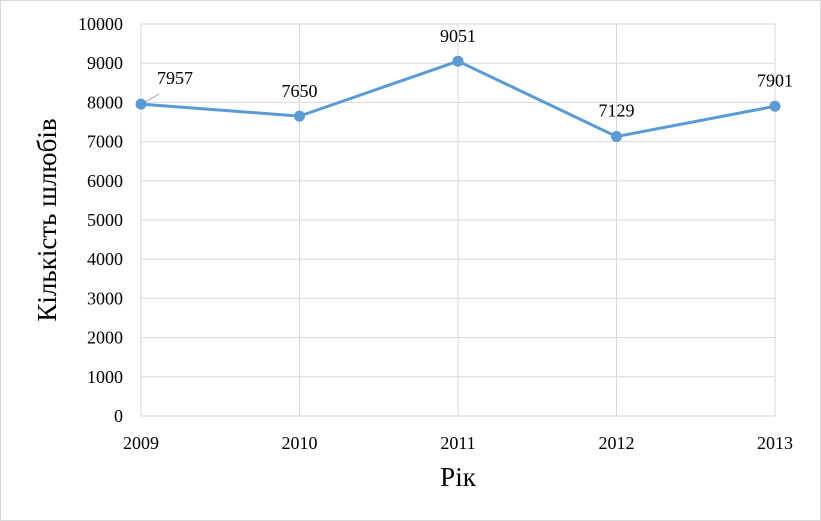 Image resolution: width=821 pixels, height=521 pixels. I want to click on leader-lines, so click(152, 98).